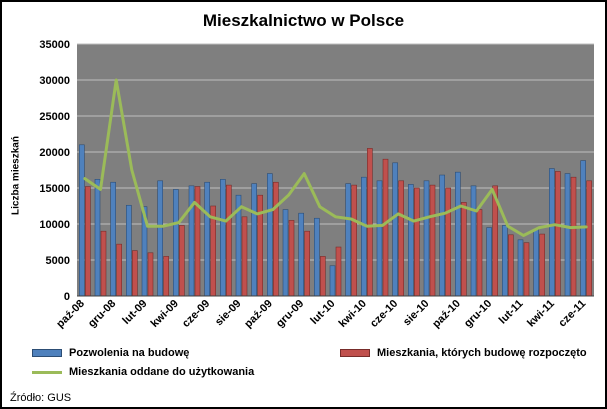 Image resolution: width=607 pixels, height=409 pixels. What do you see at coordinates (162, 372) in the screenshot?
I see `legend-label-completions: Mieszkania oddane do użytkowania` at bounding box center [162, 372].